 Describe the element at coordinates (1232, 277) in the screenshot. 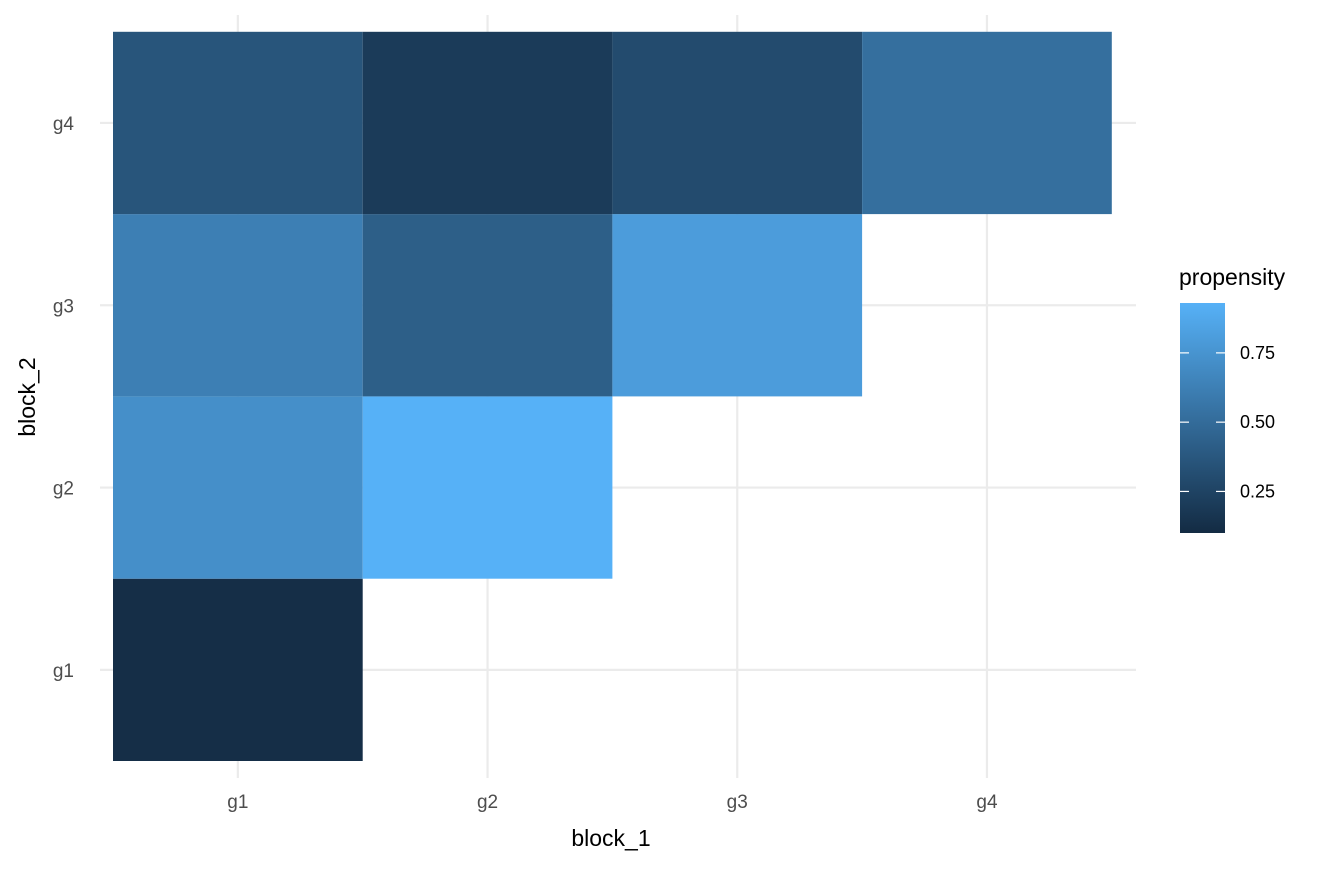

I see `legend-title: propensity` at that location.